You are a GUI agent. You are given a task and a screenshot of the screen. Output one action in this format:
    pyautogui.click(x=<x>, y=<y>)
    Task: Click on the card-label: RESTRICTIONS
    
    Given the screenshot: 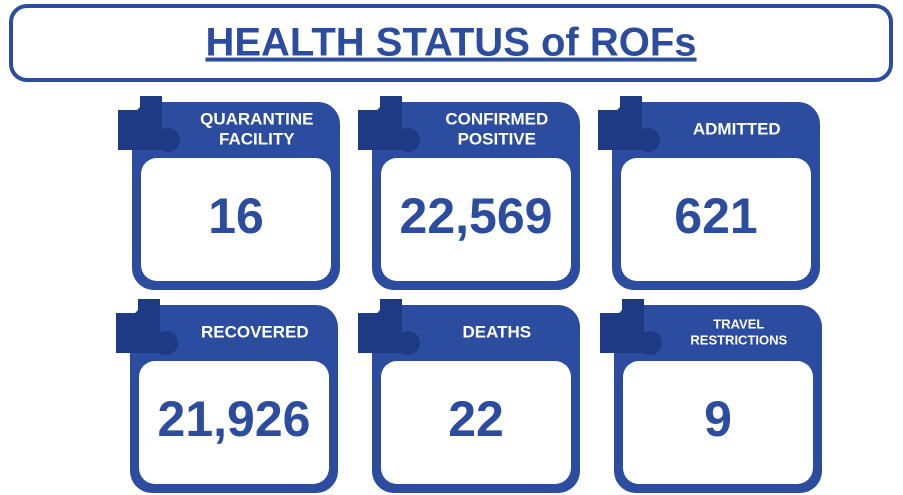 What is the action you would take?
    pyautogui.click(x=738, y=339)
    